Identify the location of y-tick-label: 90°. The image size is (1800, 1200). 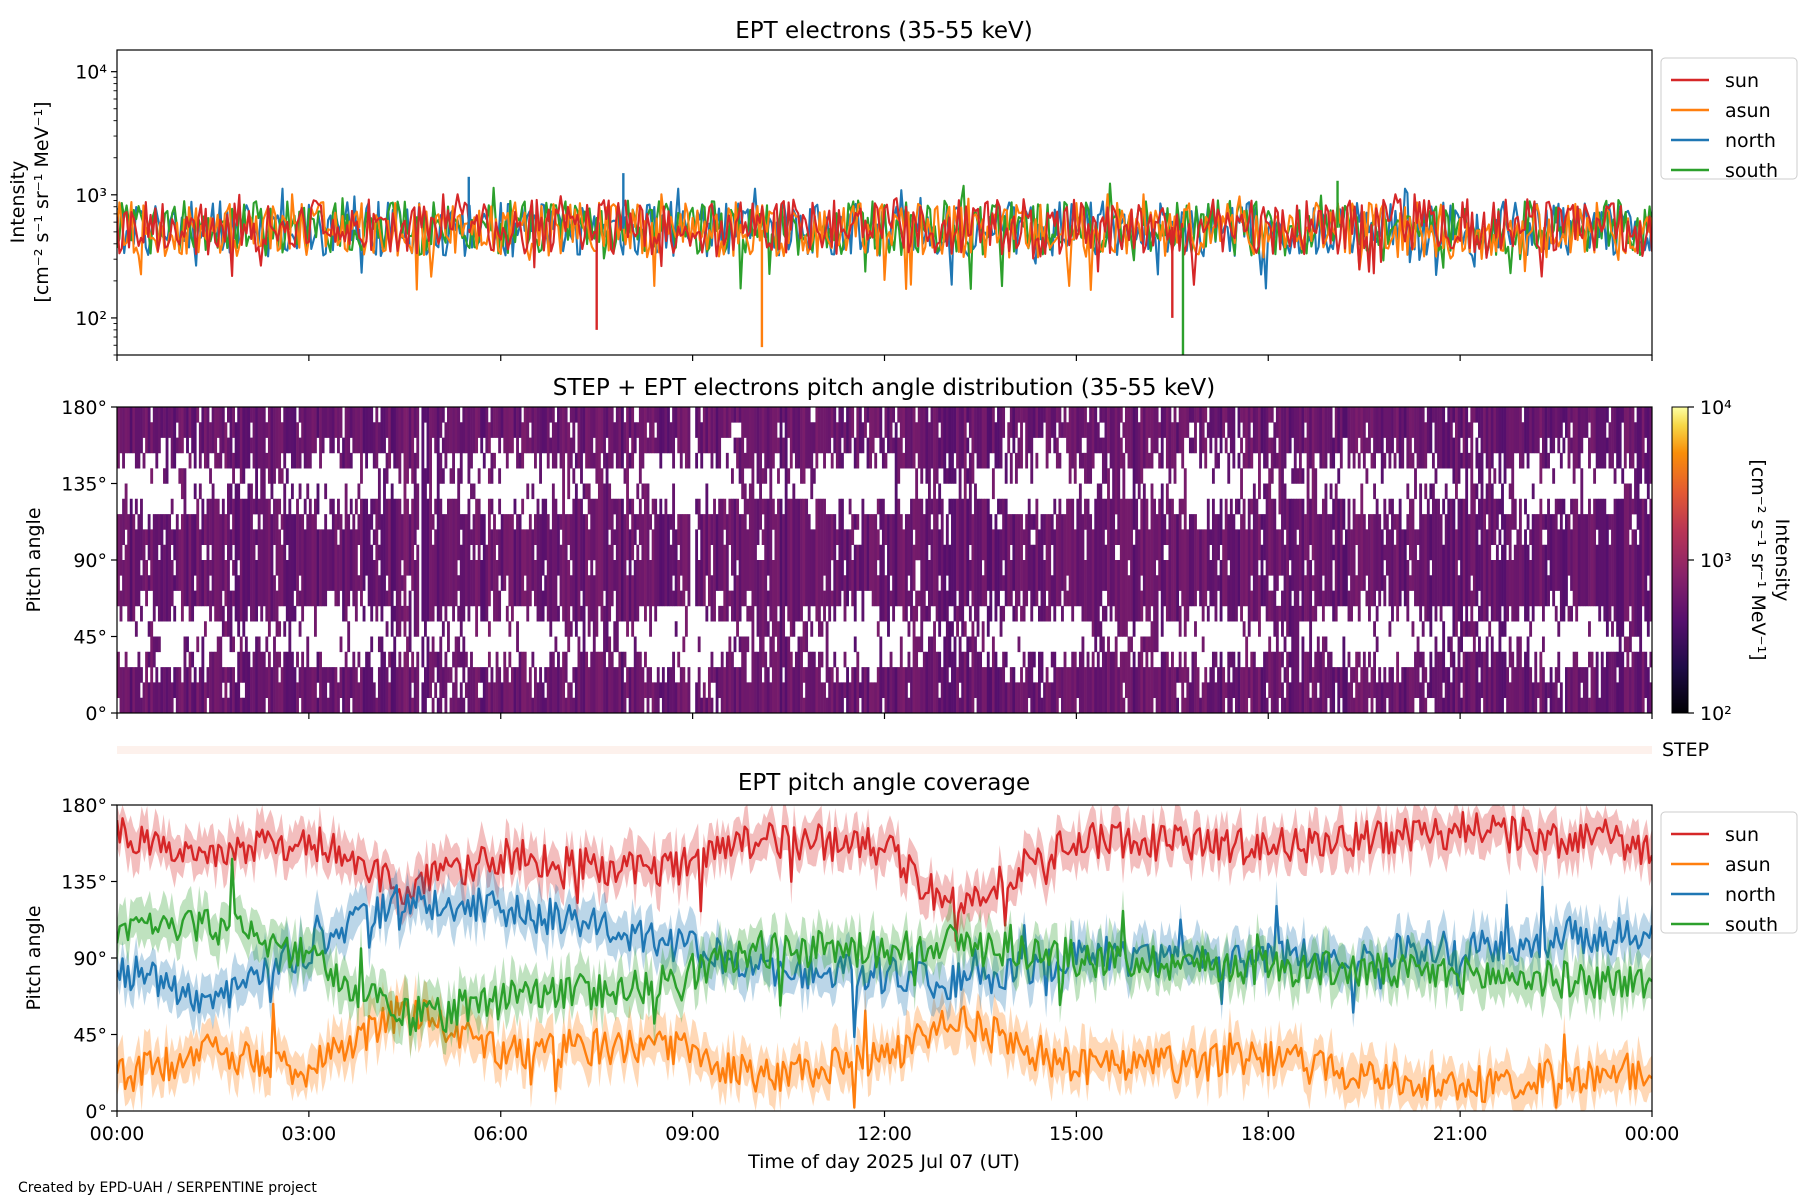
(90, 561).